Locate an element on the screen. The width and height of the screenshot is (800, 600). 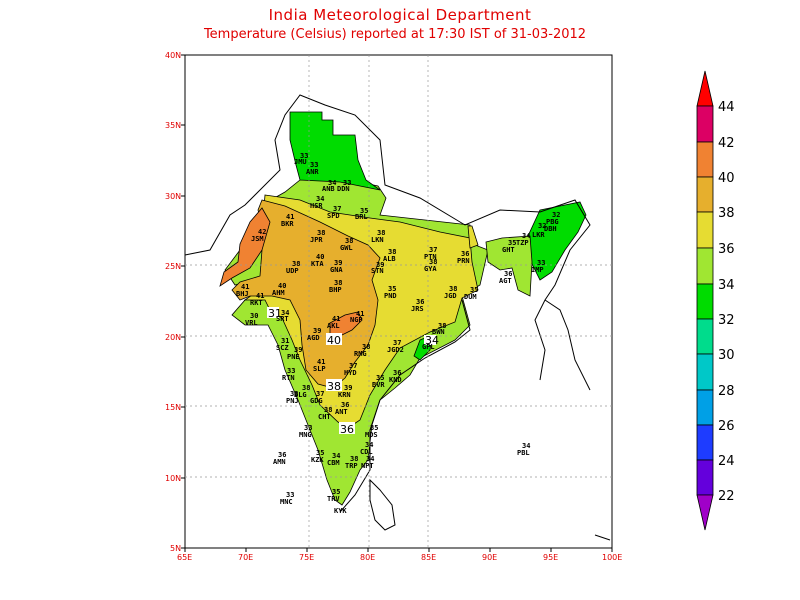
svg-text: BLG is located at coordinates (300, 395).